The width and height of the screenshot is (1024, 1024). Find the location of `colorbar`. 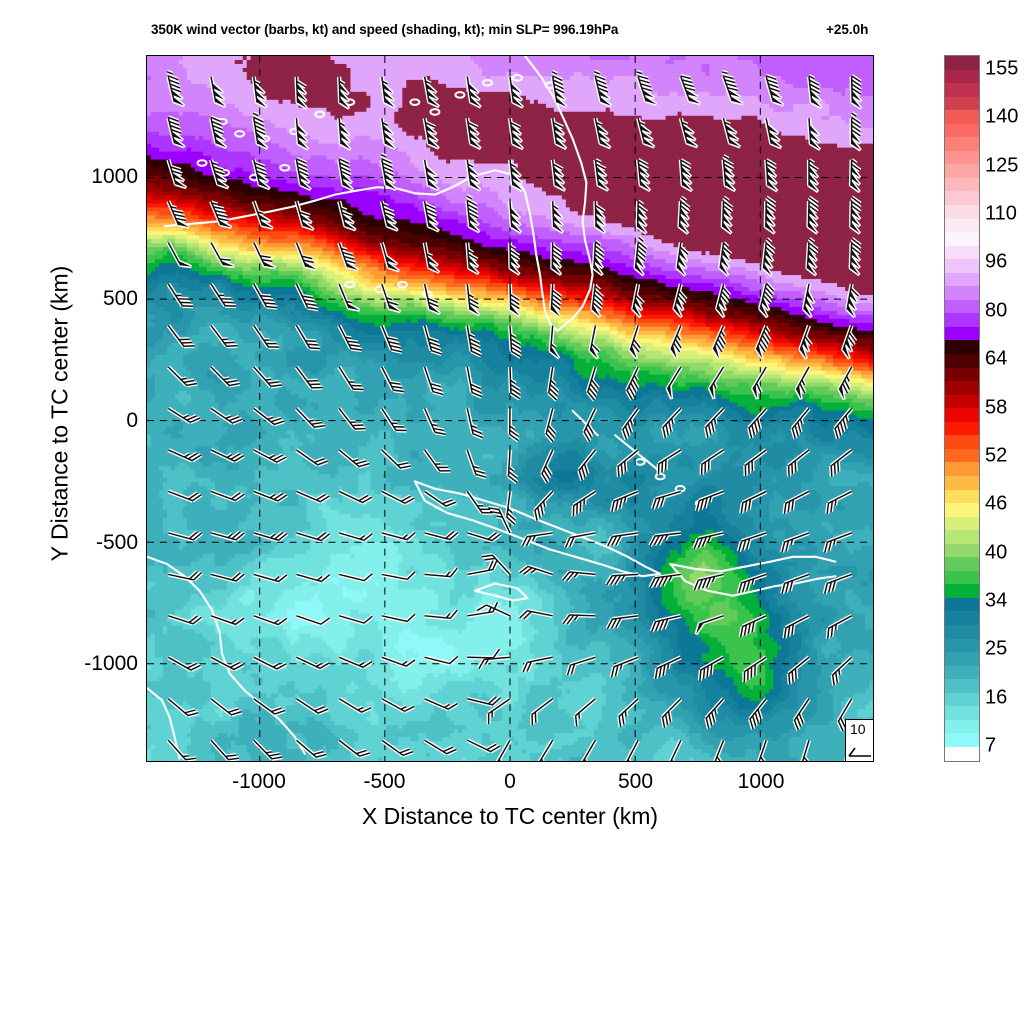

colorbar is located at coordinates (962, 408).